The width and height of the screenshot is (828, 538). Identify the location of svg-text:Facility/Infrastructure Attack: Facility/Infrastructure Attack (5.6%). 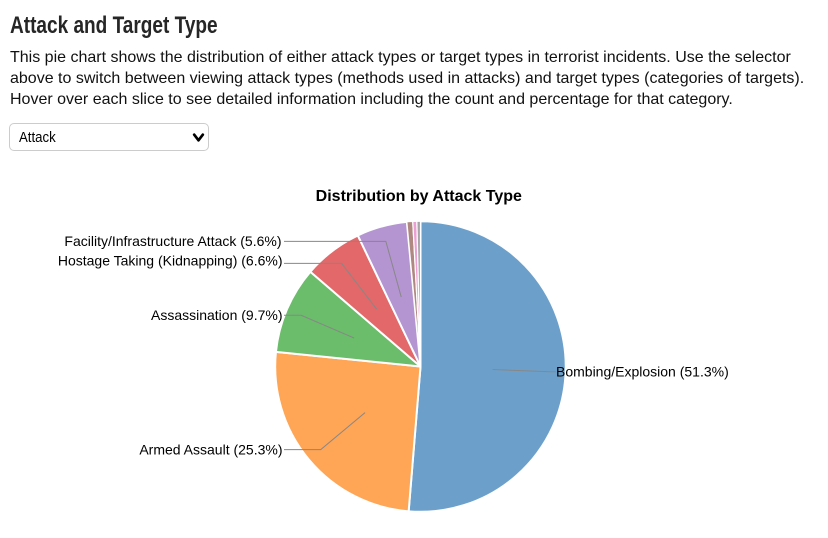
(172, 241).